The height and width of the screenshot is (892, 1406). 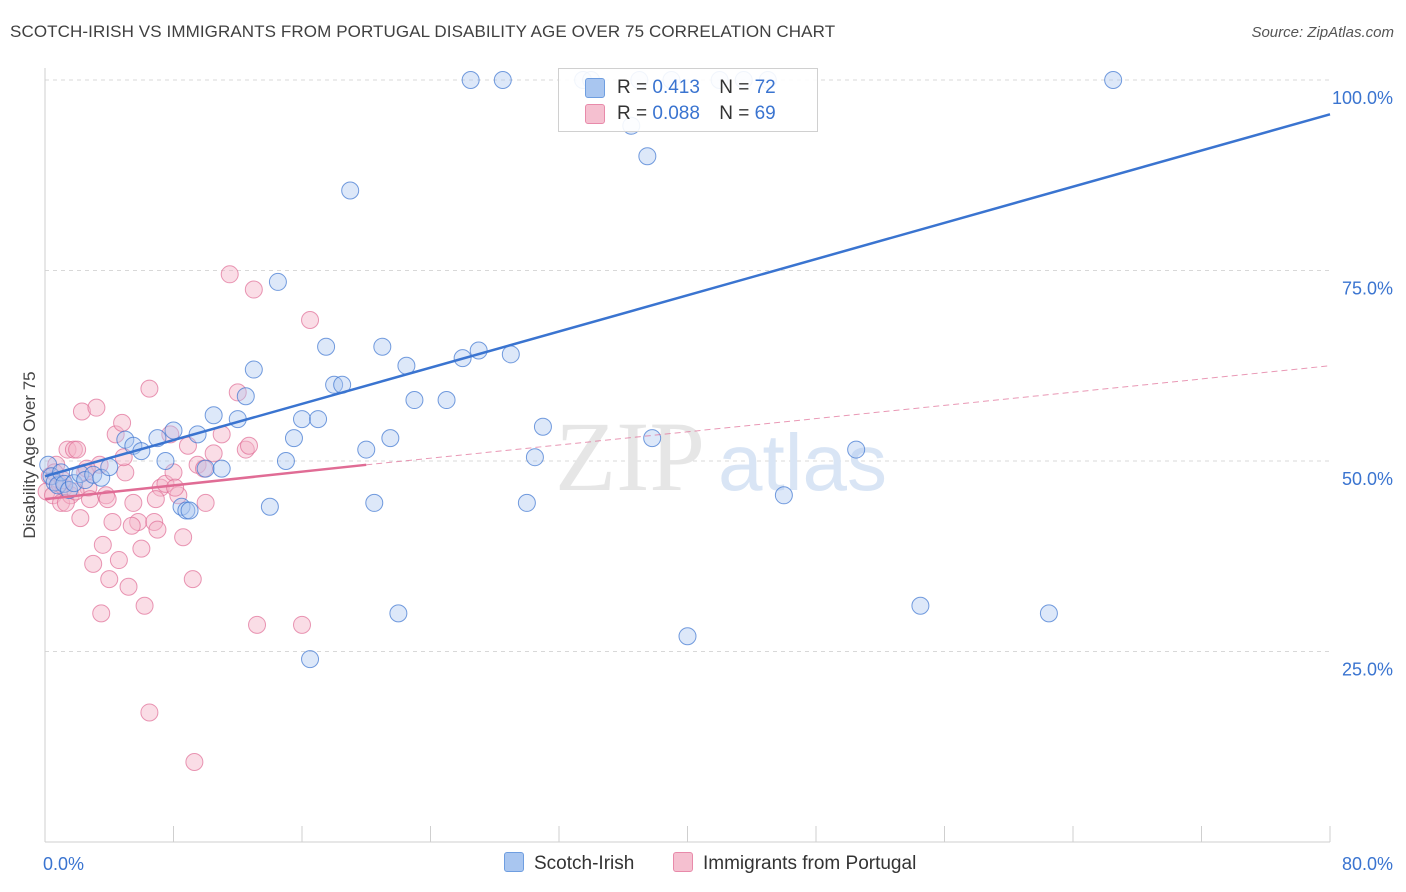 What do you see at coordinates (569, 863) in the screenshot?
I see `bottom-legend-scotch-irish: Scotch-Irish` at bounding box center [569, 863].